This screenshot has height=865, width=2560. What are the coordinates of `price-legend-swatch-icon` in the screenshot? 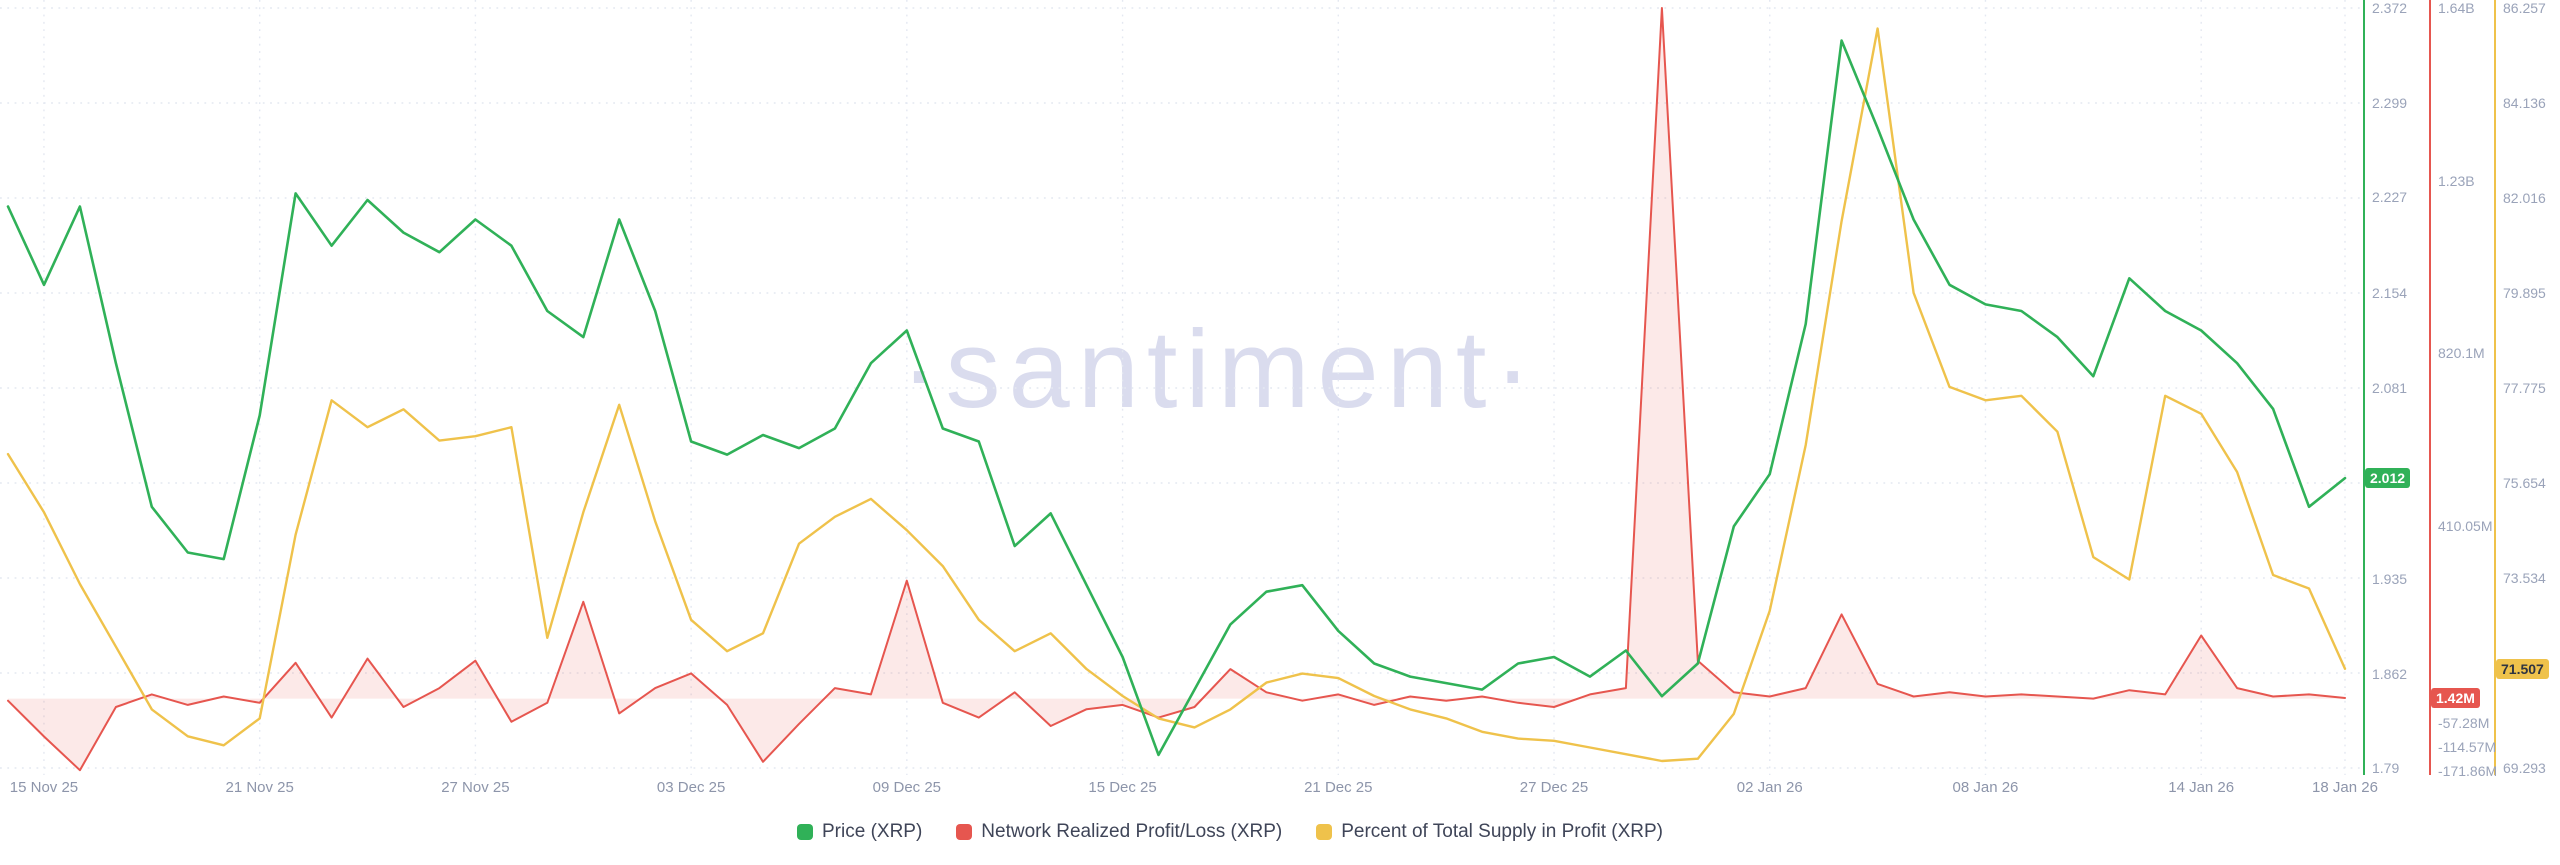 It's located at (805, 832).